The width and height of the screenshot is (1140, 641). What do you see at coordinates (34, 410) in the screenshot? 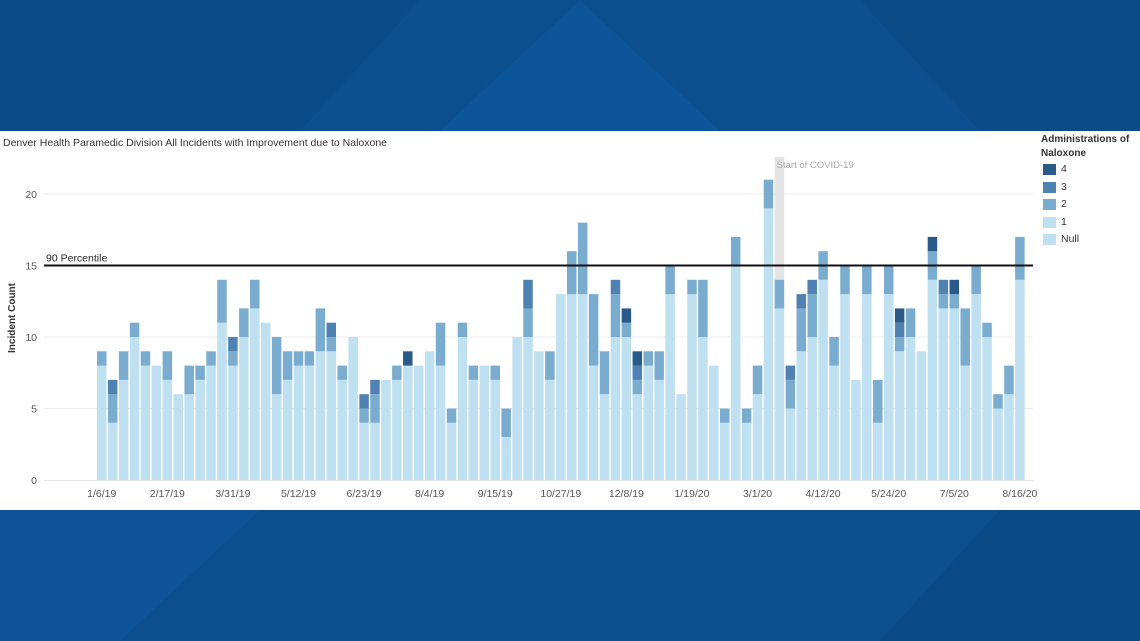
I see `y-tick-label: 5` at bounding box center [34, 410].